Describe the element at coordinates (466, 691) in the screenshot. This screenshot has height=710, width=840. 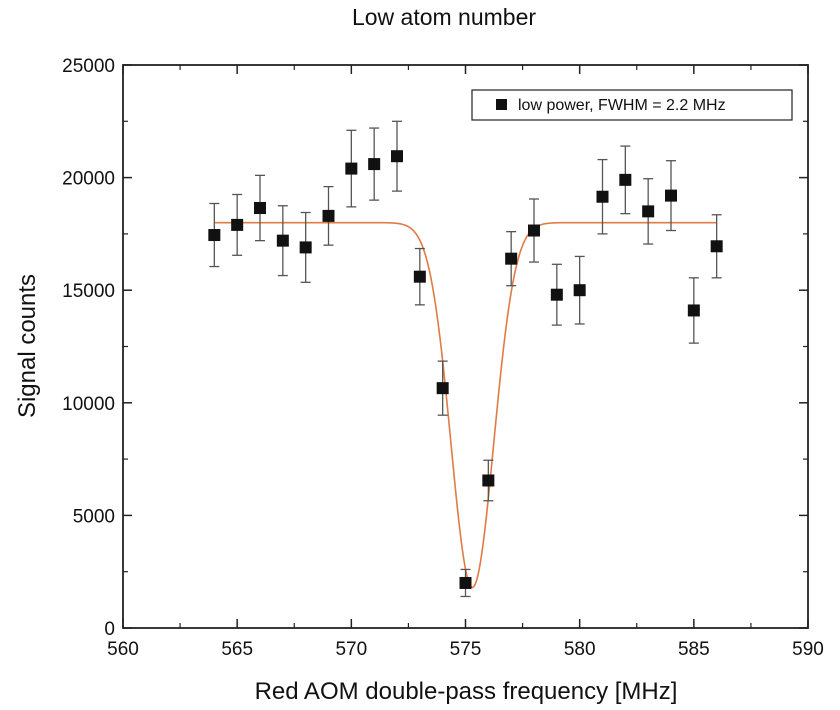
I see `x-axis-title: Red AOM double-pass frequency [MHz]` at that location.